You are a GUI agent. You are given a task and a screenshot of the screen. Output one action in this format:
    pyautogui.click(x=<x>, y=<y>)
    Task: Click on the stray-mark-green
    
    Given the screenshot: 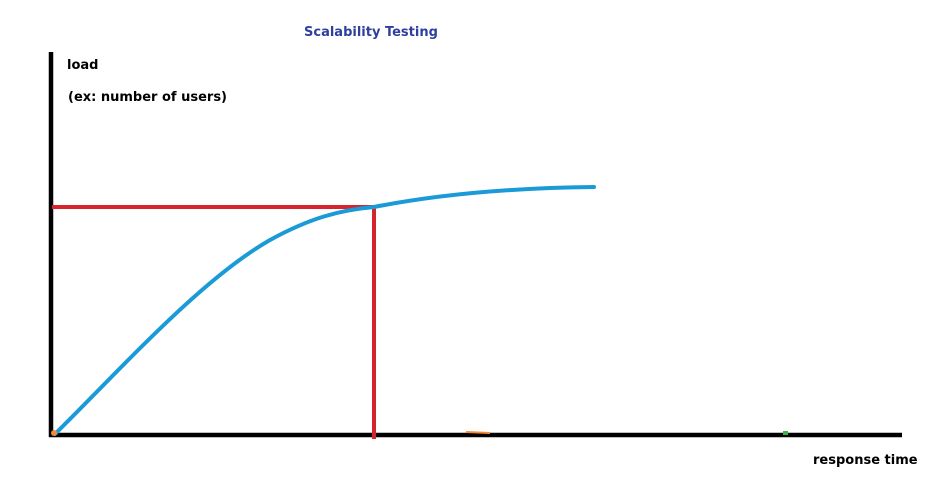 What is the action you would take?
    pyautogui.click(x=785, y=433)
    